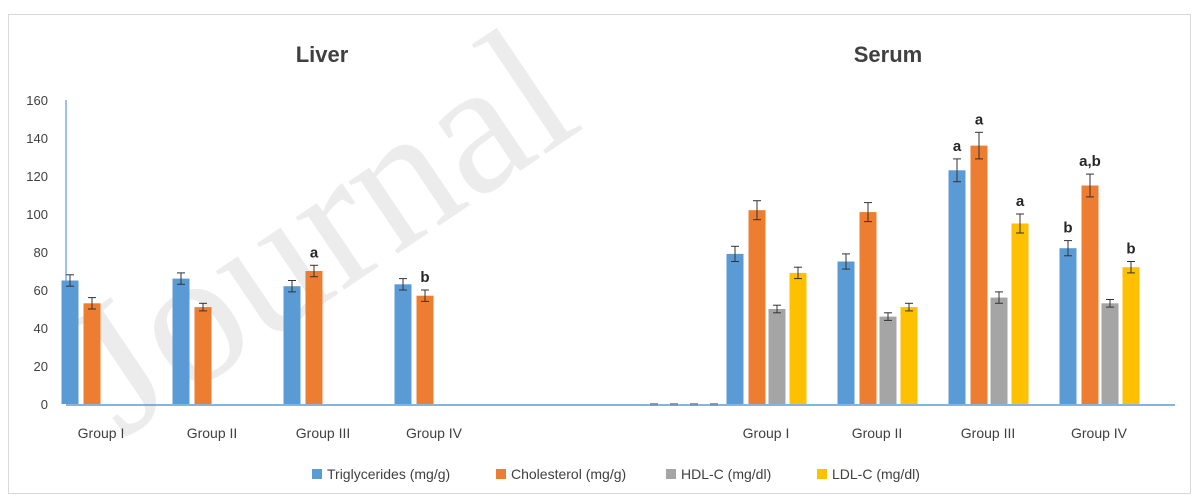 The width and height of the screenshot is (1197, 501). Describe the element at coordinates (41, 252) in the screenshot. I see `y-tick-label: 80` at that location.